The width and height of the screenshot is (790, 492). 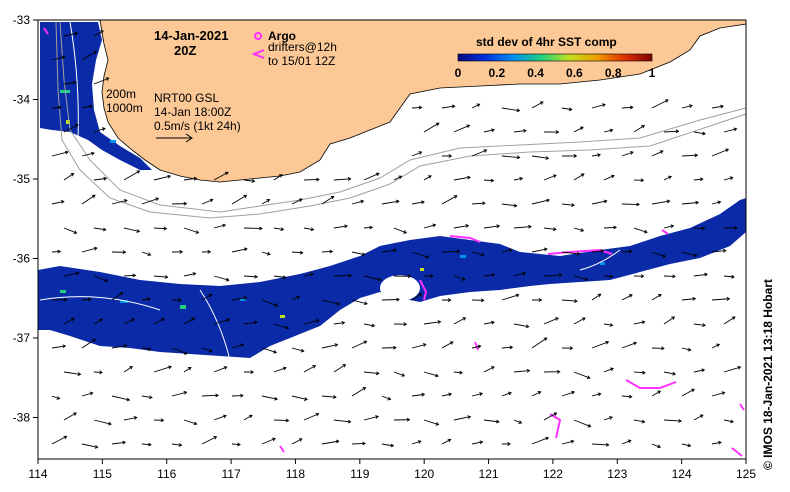 I want to click on argo-icon, so click(x=258, y=36).